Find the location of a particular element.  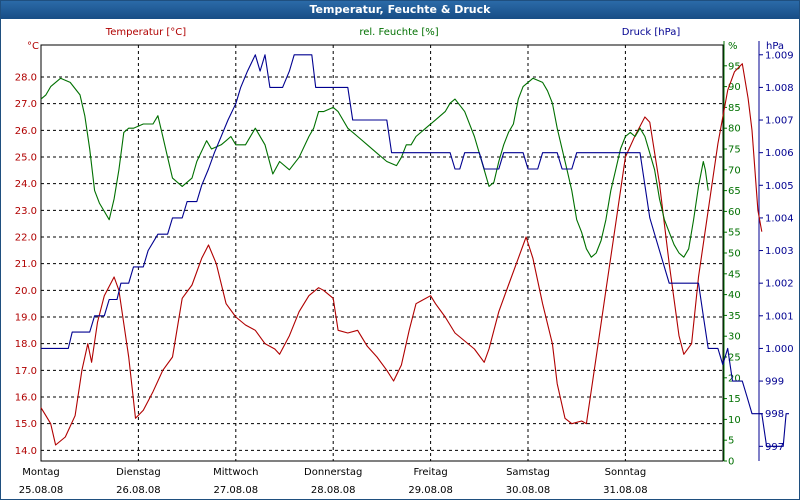

humidity-tick-label: 95 is located at coordinates (734, 66).